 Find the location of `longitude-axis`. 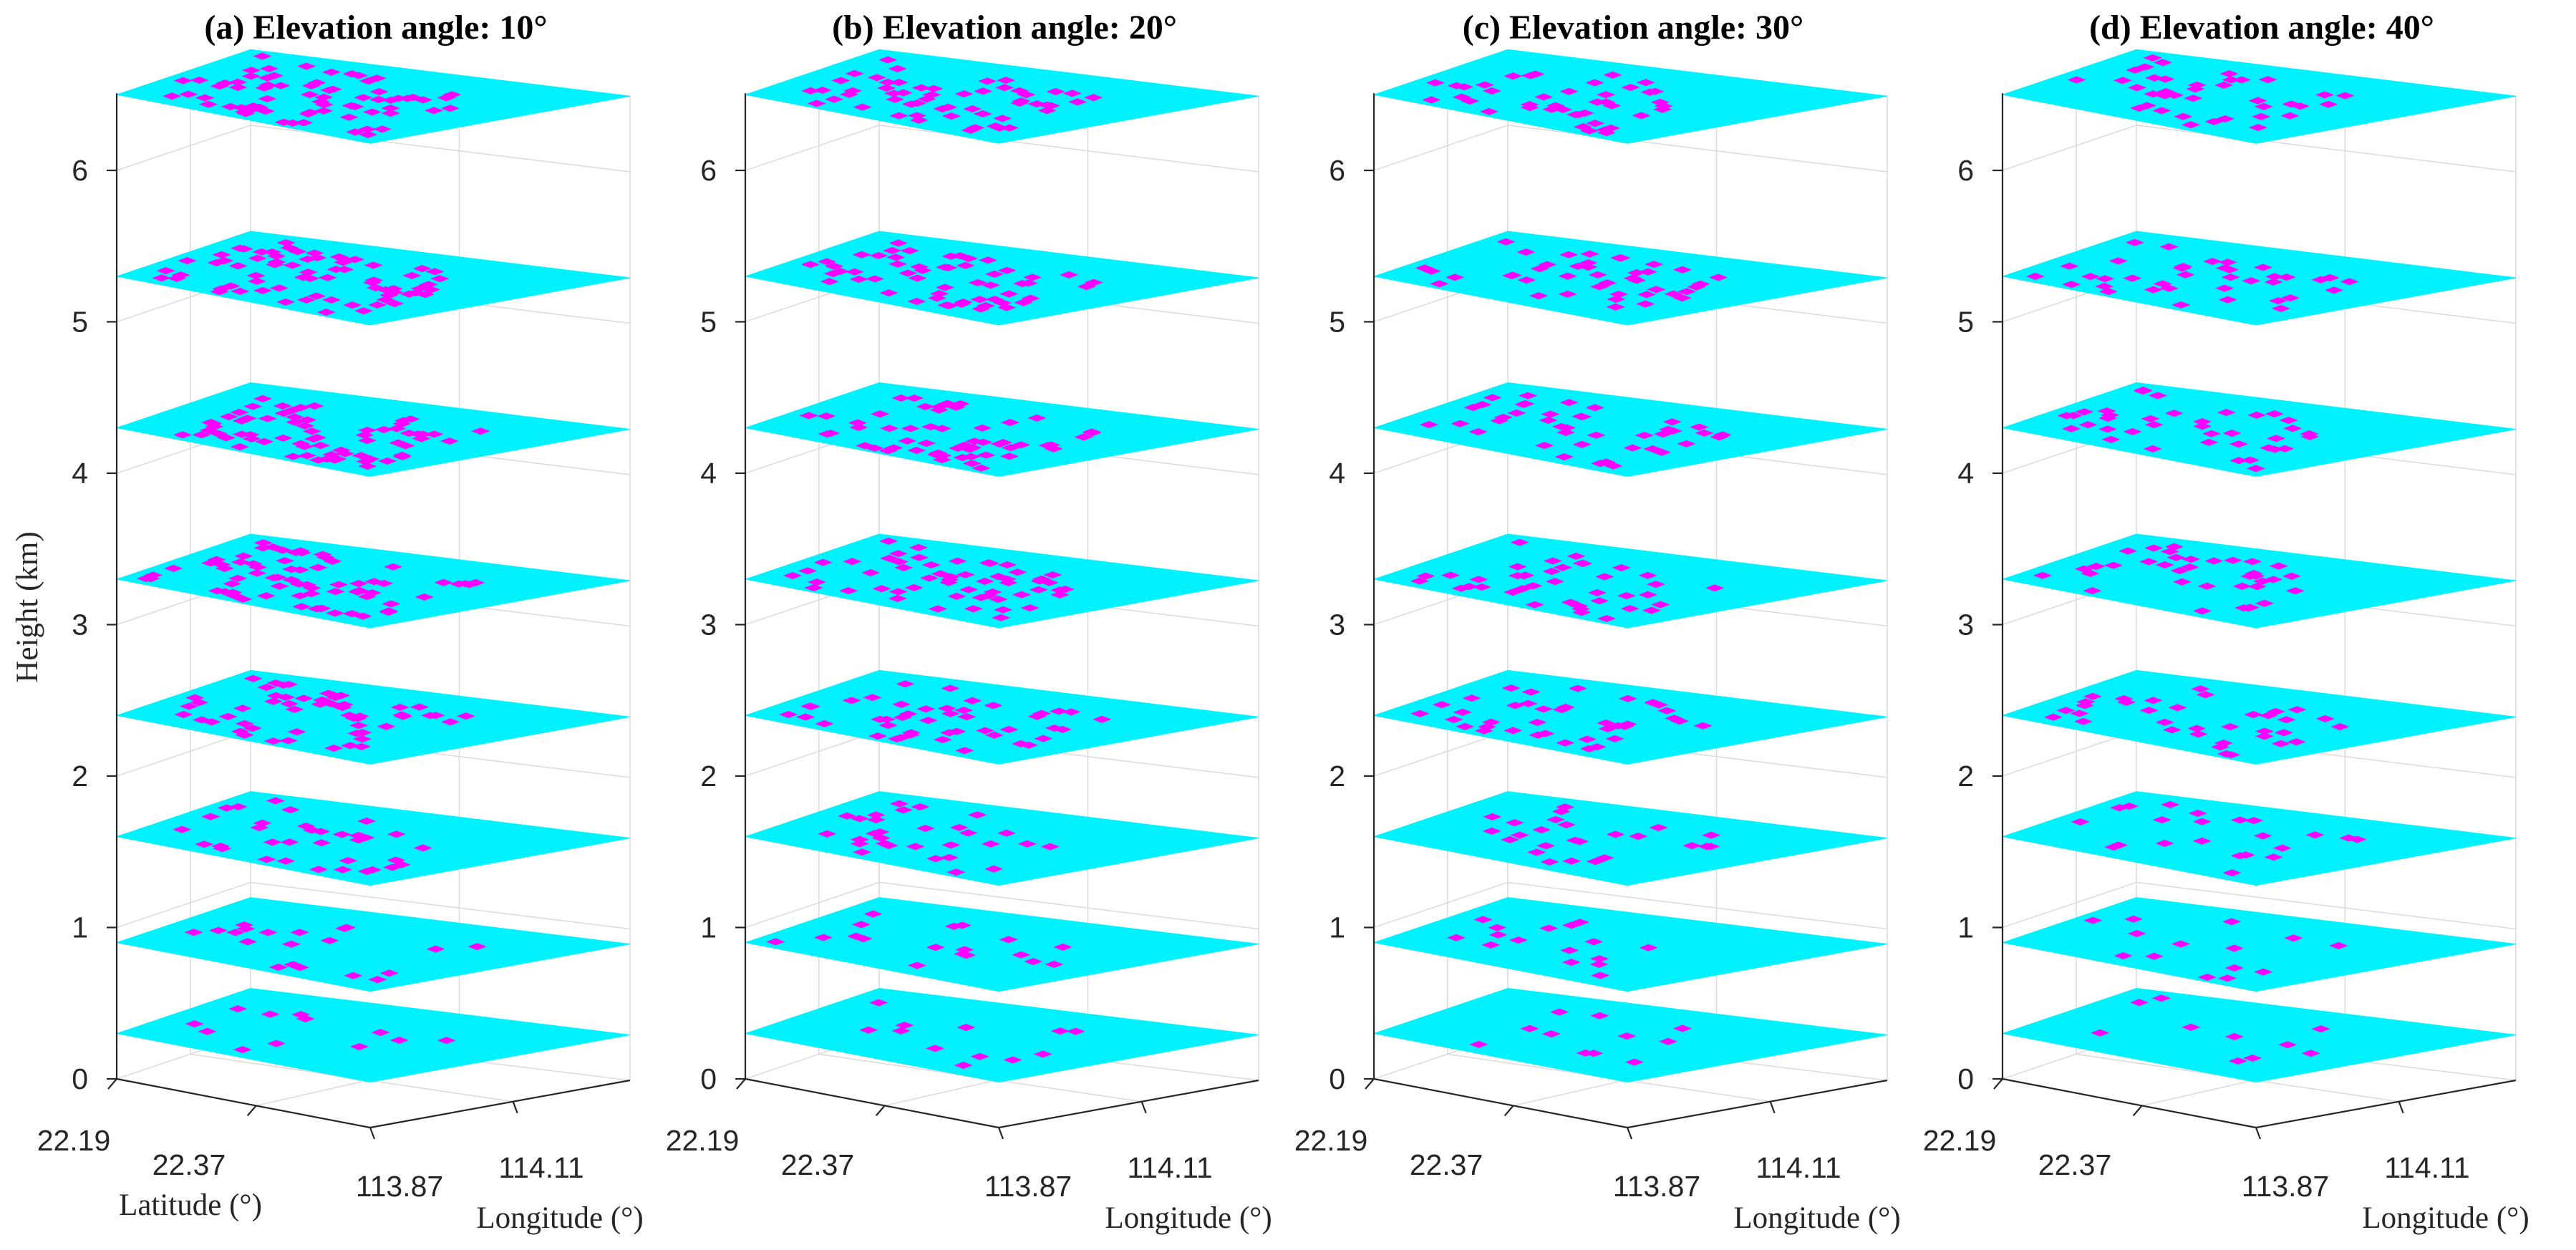

longitude-axis is located at coordinates (1757, 1104).